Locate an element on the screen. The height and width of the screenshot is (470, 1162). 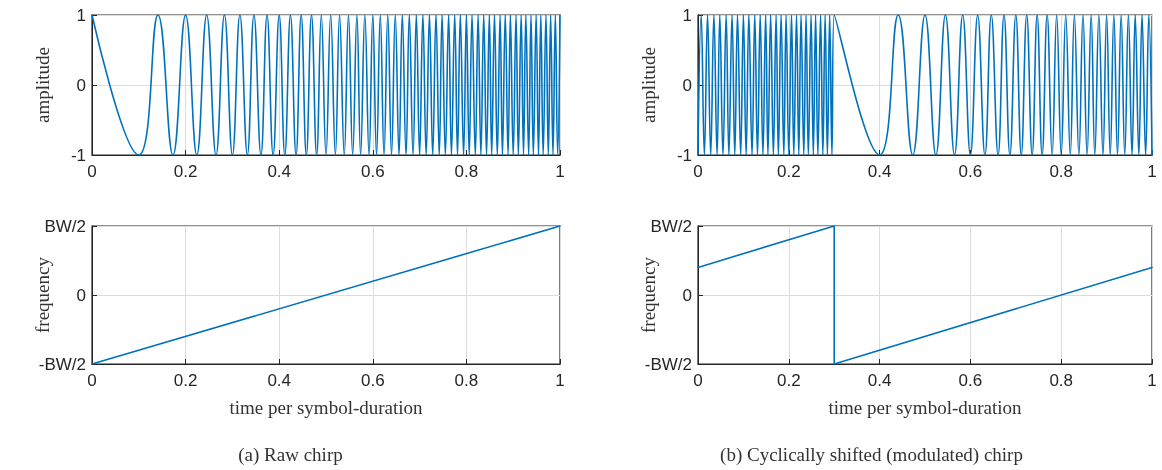
text: (b) Cyclically shifted (modulated) chirp is located at coordinates (871, 455).